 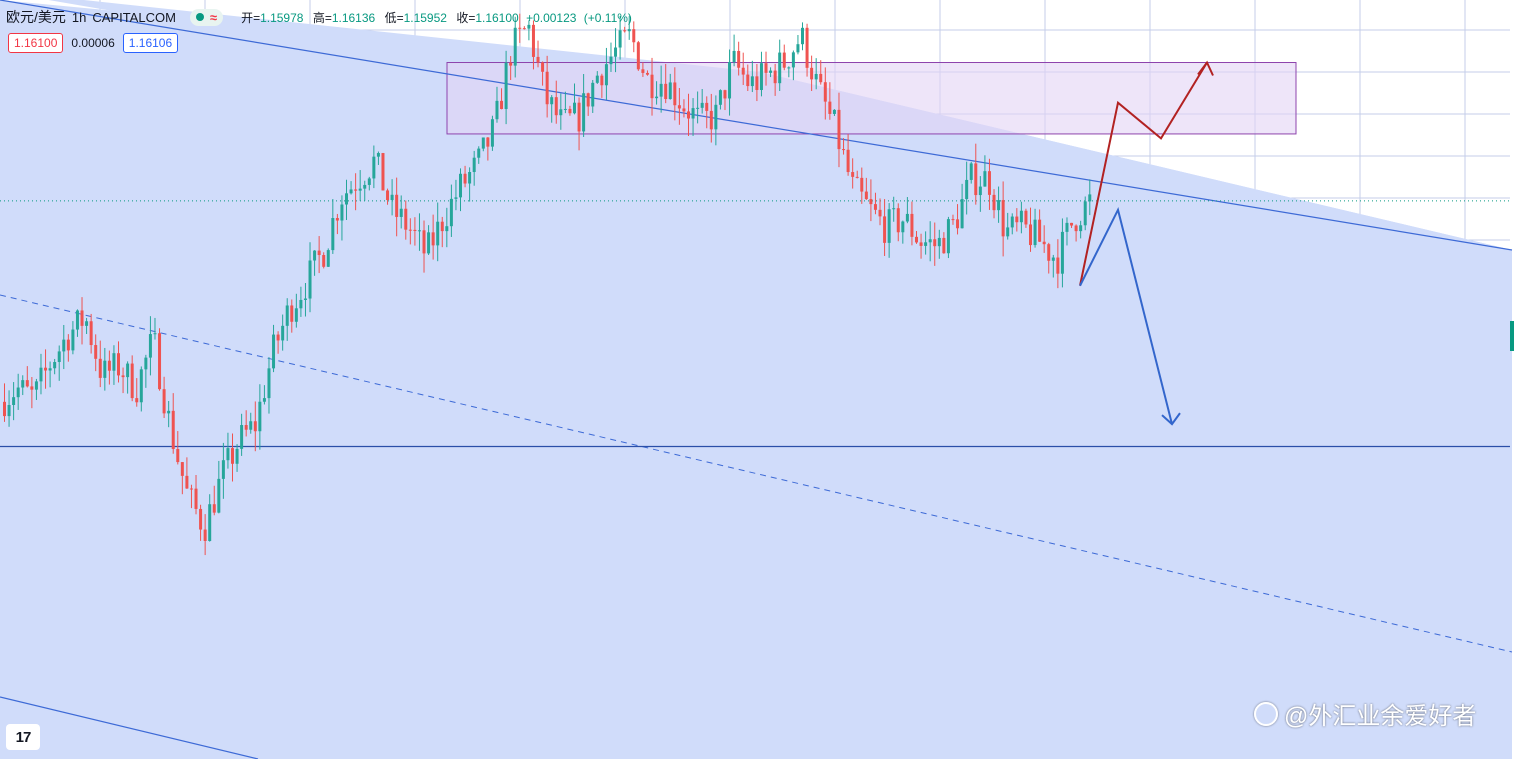 I want to click on sell-button: 1.16100, so click(x=36, y=43).